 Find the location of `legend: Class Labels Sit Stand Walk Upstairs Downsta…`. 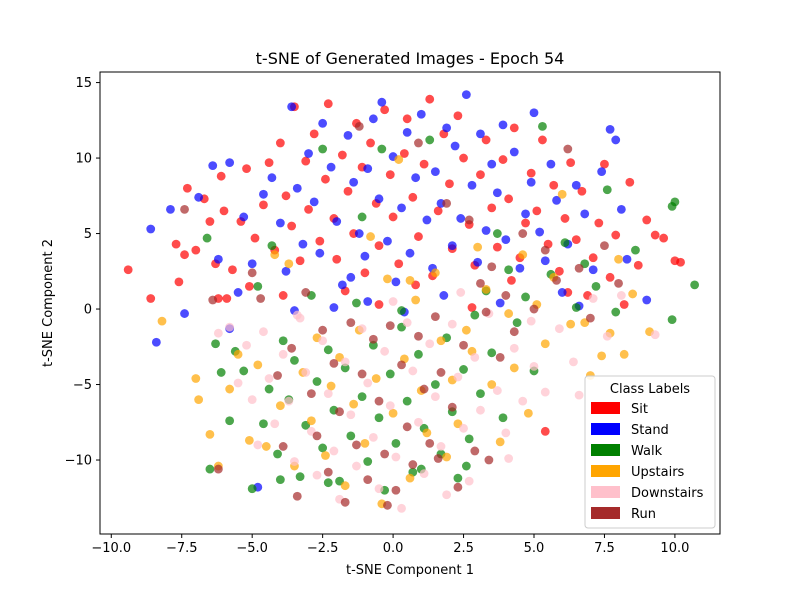

legend: Class Labels Sit Stand Walk Upstairs Downsta… is located at coordinates (650, 452).